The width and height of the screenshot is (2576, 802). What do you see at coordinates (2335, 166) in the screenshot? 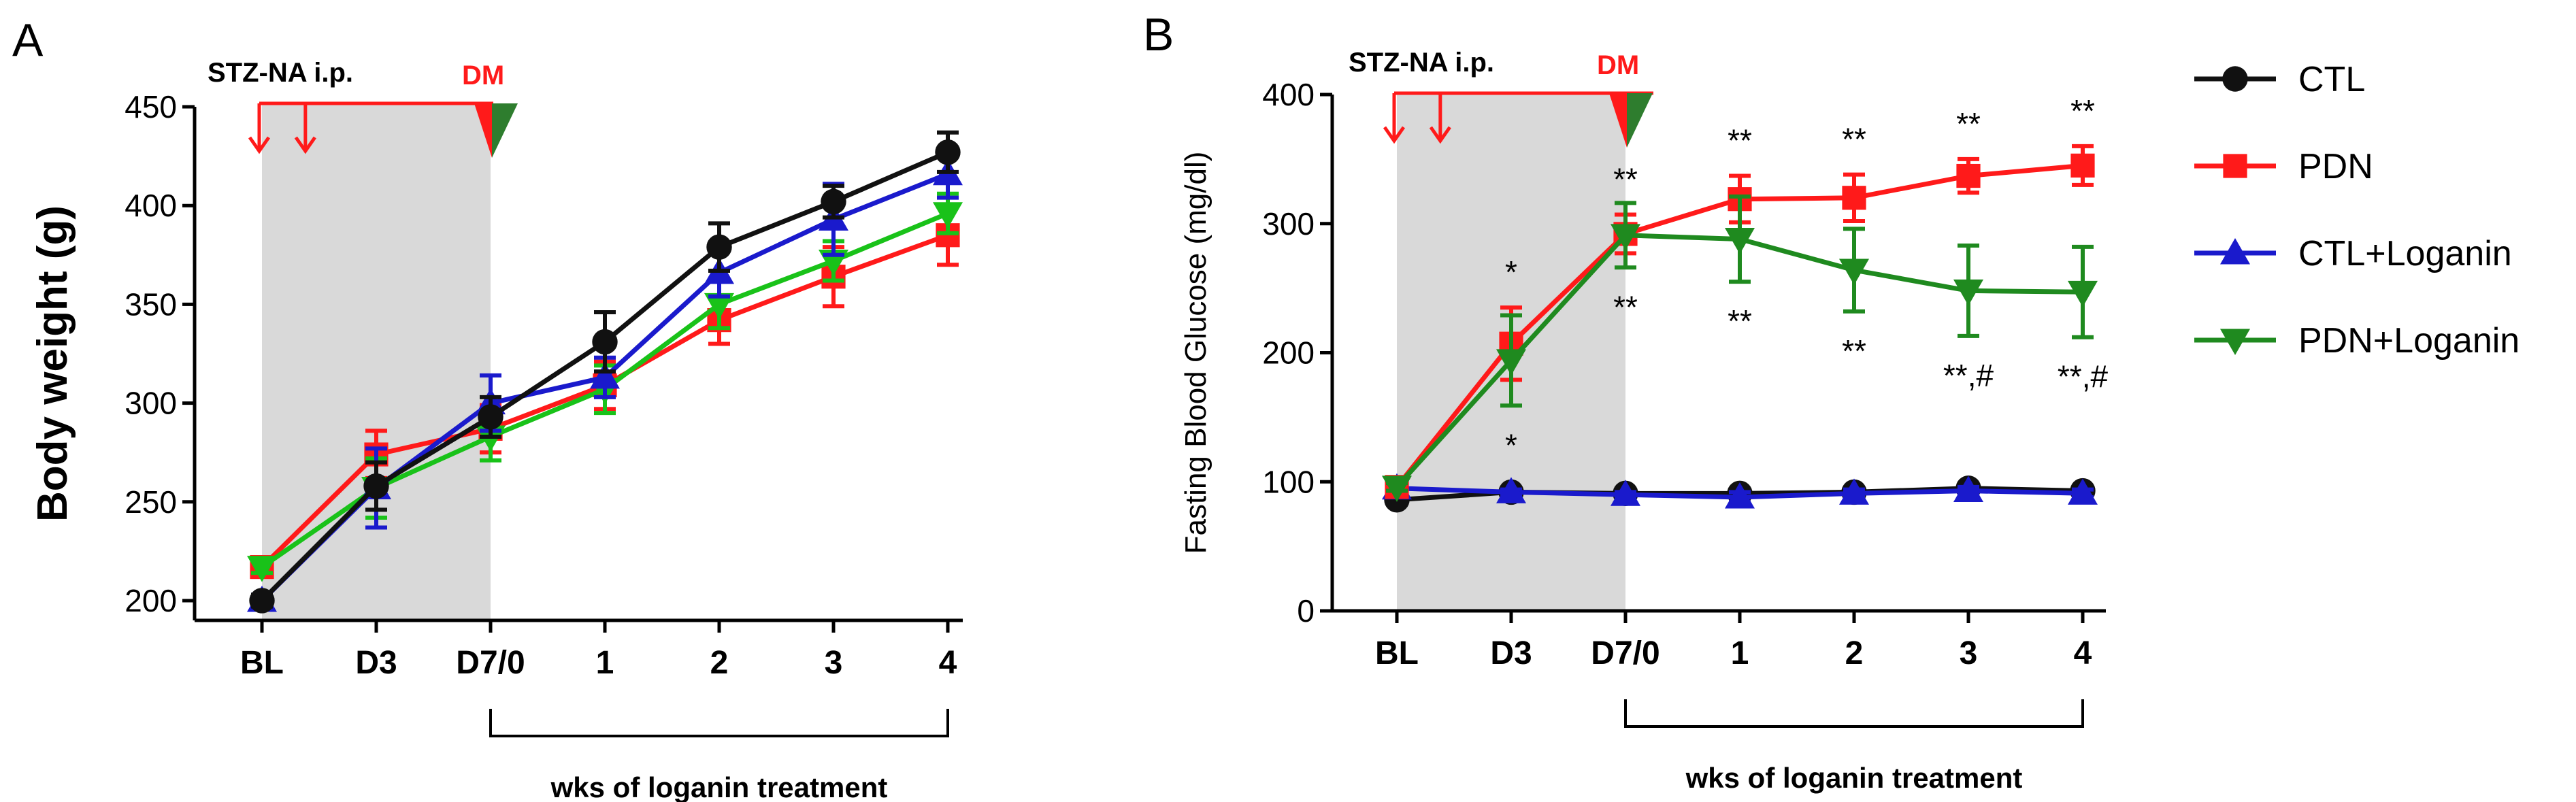
I see `legend-label: PDN` at bounding box center [2335, 166].